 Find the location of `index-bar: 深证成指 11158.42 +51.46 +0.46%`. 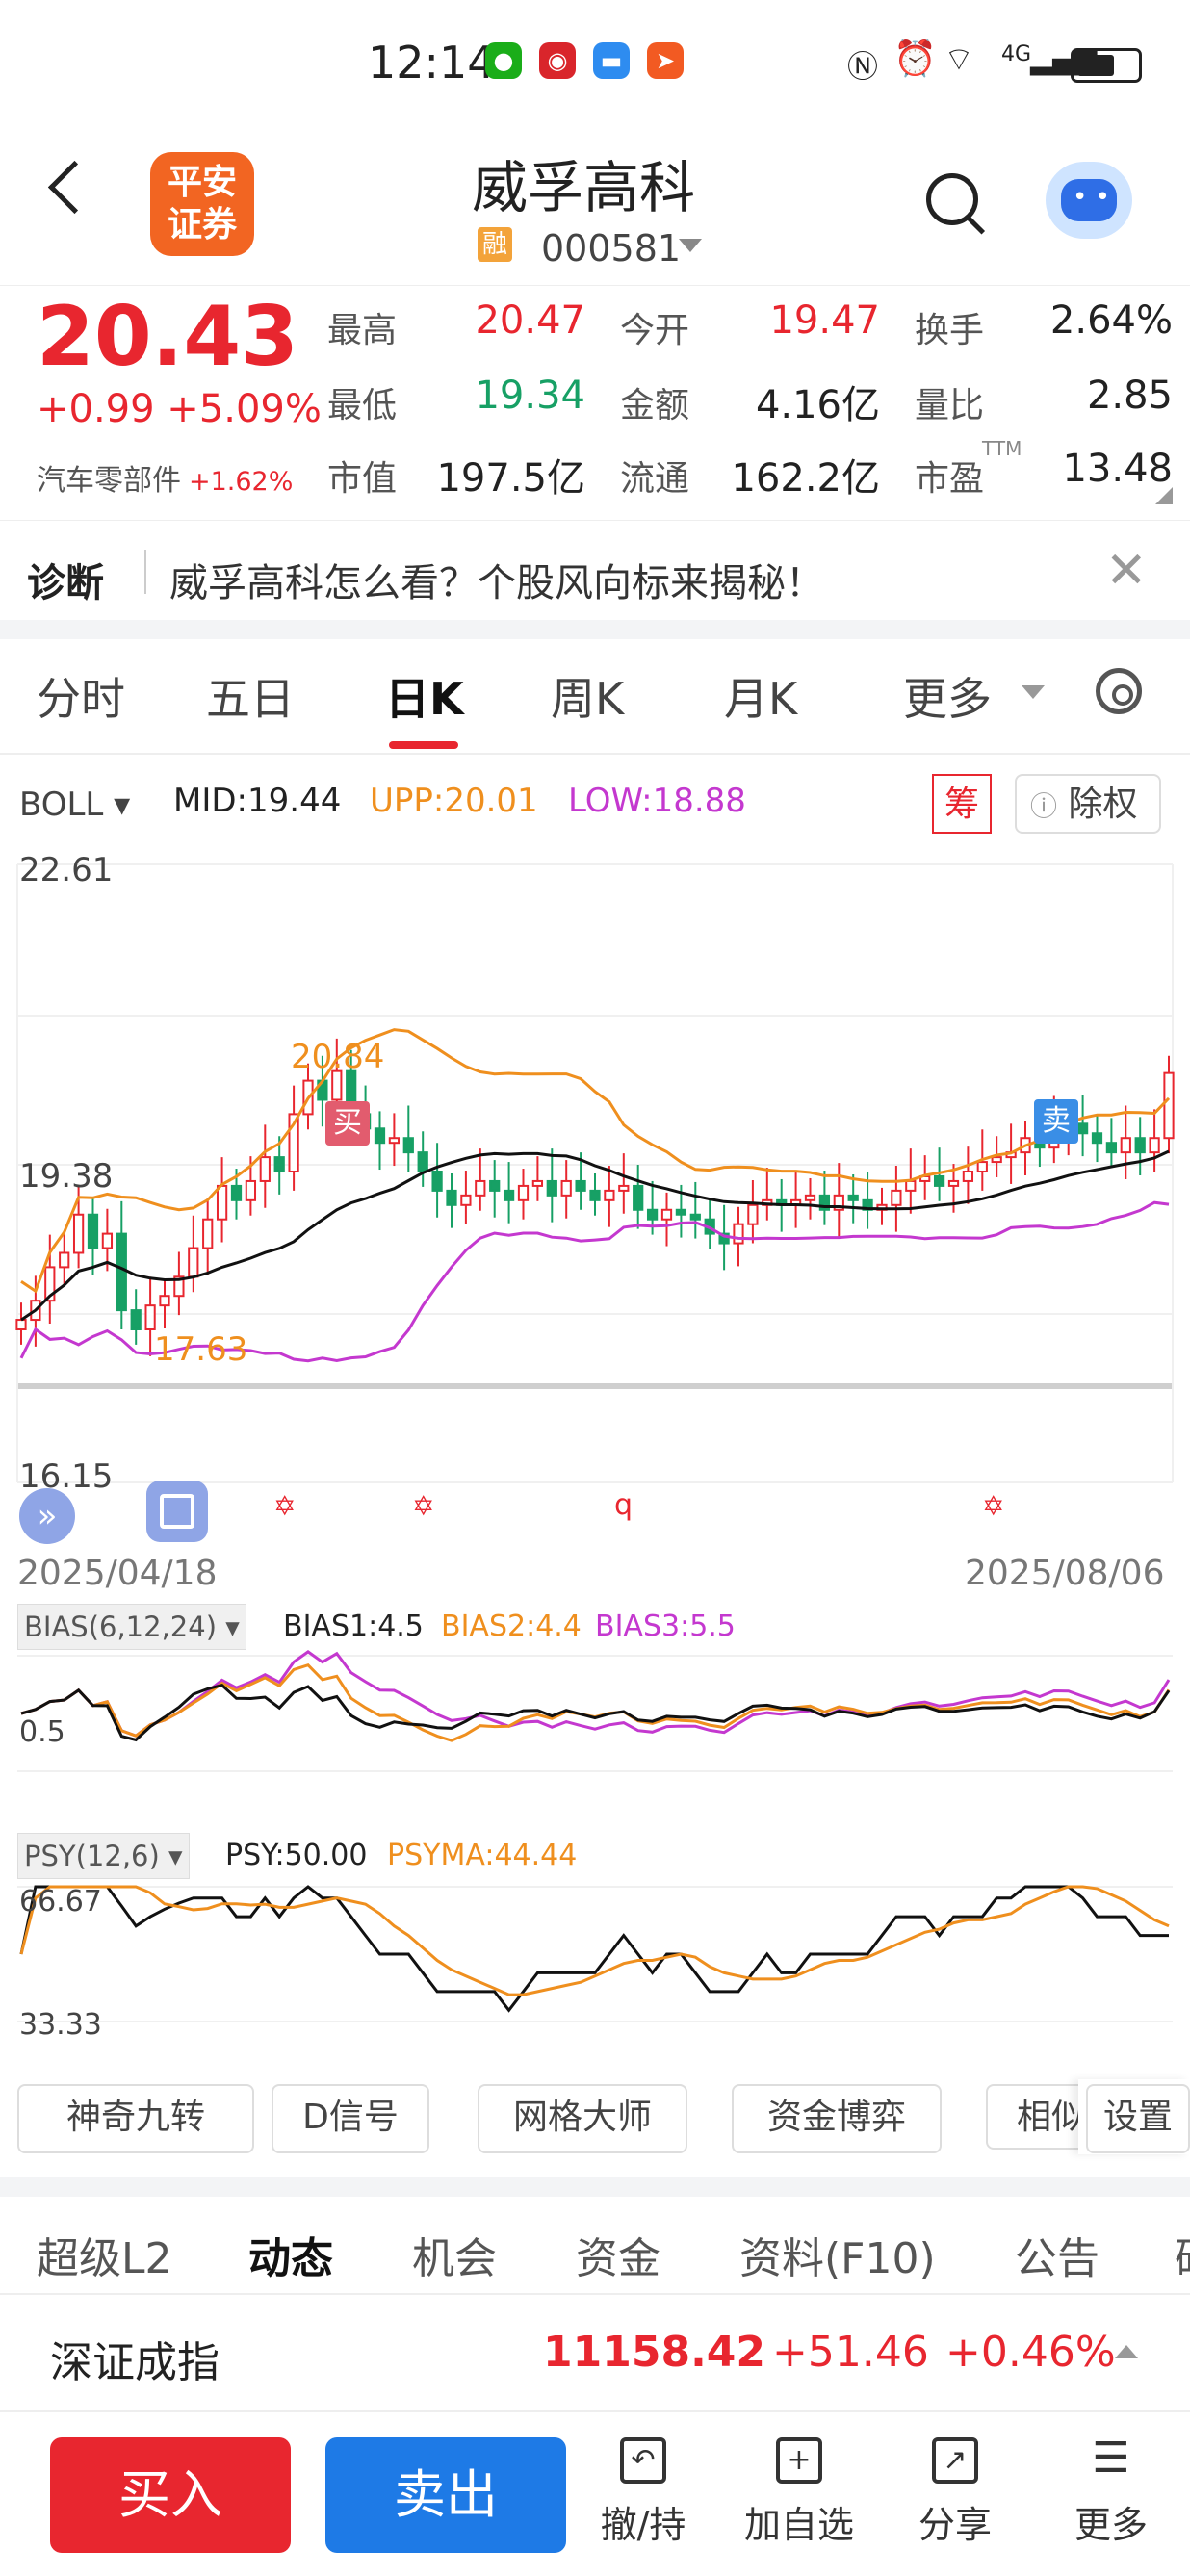

index-bar: 深证成指 11158.42 +51.46 +0.46% is located at coordinates (595, 2352).